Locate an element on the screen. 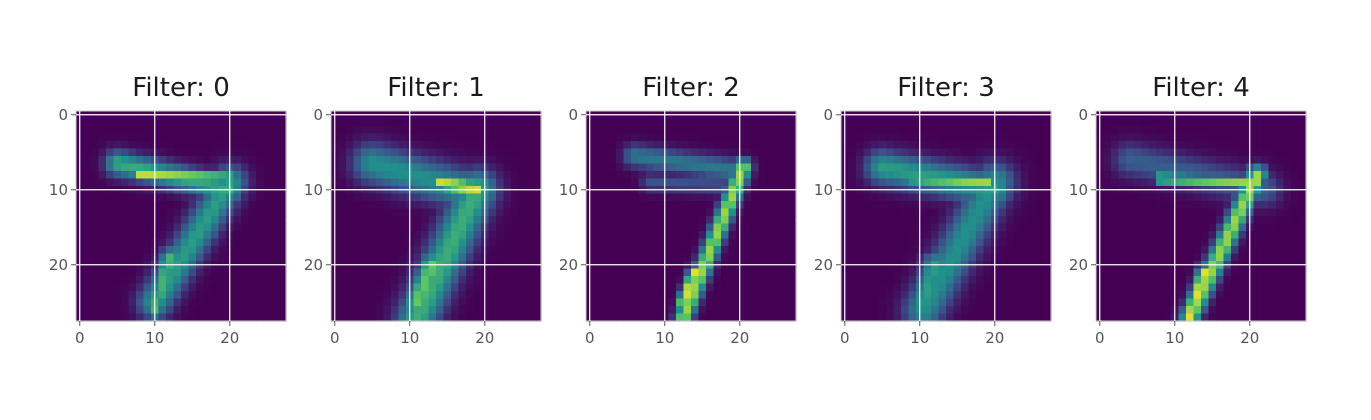  y-tick-label: 0 is located at coordinates (63, 115).